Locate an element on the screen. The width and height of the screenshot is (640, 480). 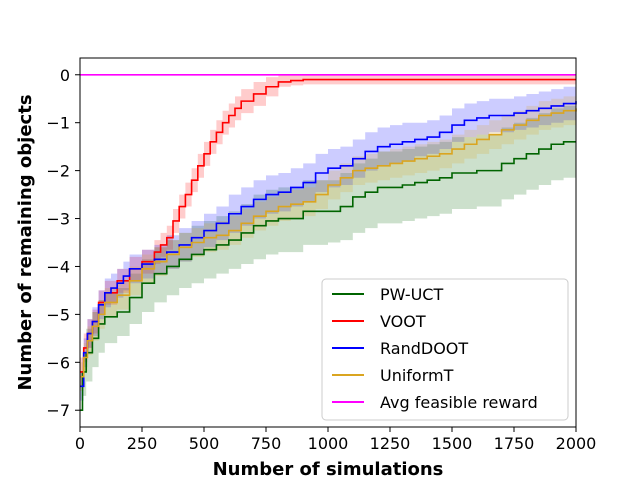
legend-label: VOOT is located at coordinates (403, 321).